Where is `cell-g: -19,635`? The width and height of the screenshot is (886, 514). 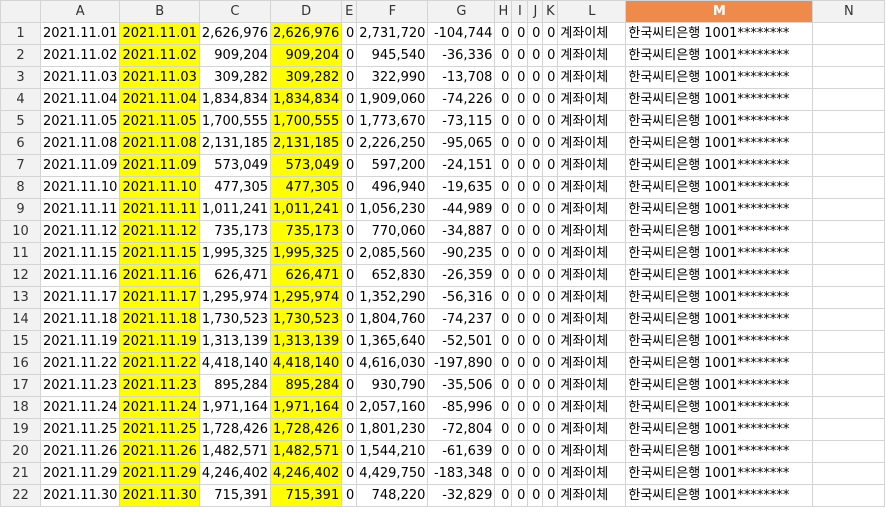
cell-g: -19,635 is located at coordinates (461, 187).